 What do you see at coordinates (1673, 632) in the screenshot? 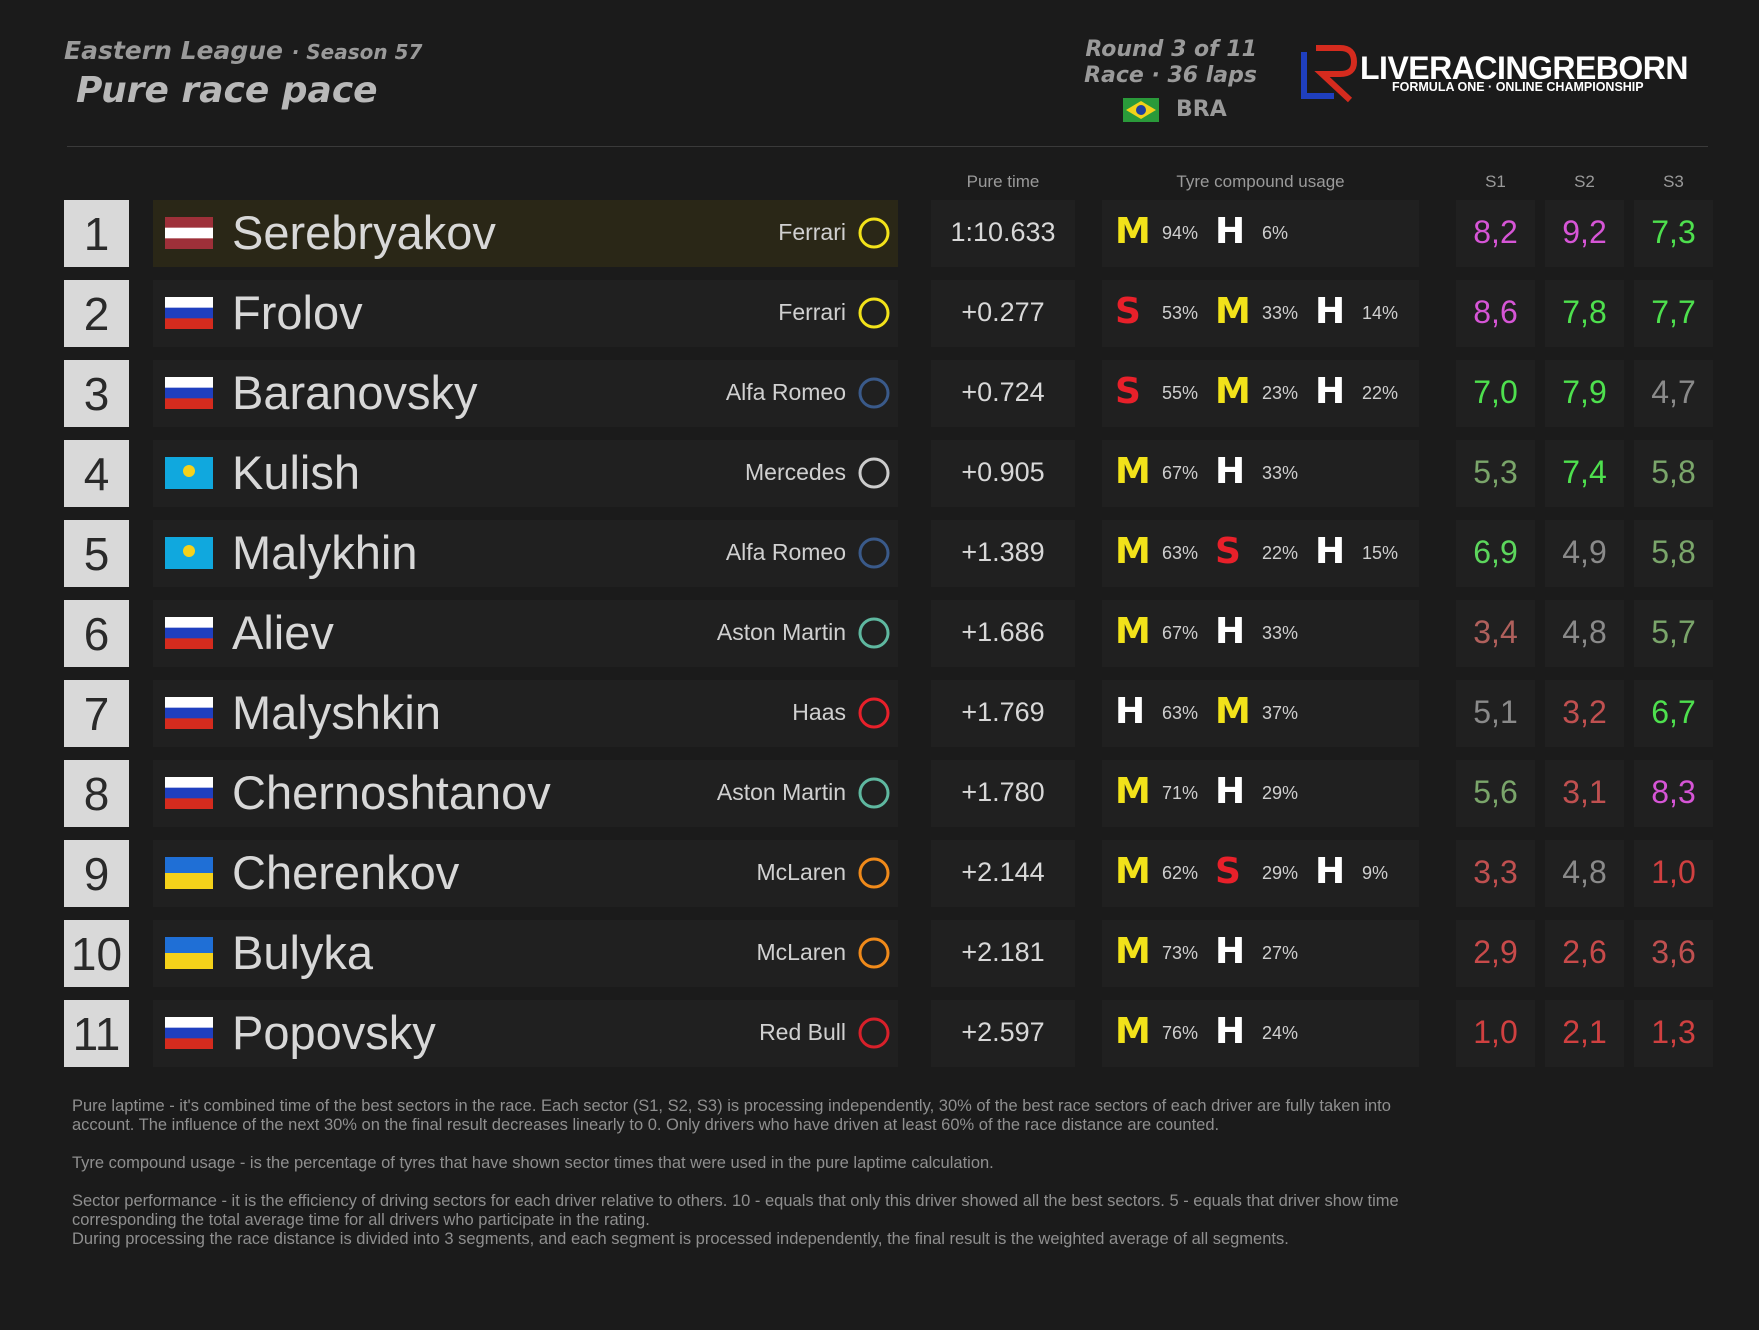
I see `sector-rating: 5,7` at bounding box center [1673, 632].